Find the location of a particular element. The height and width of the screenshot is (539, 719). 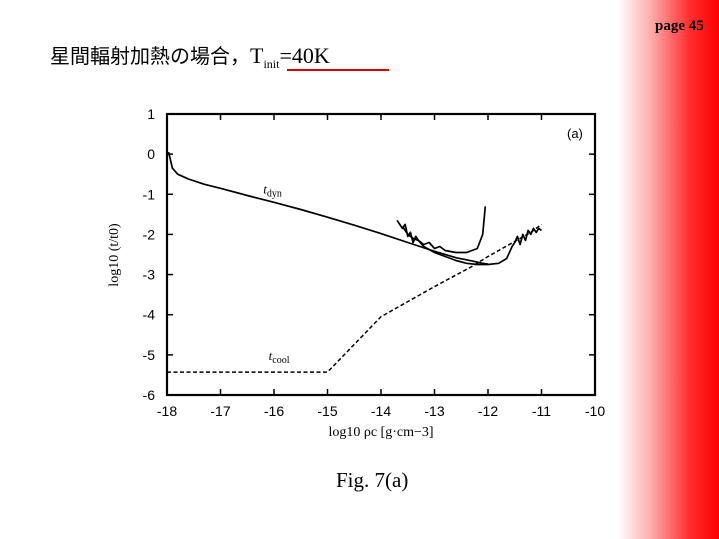

title-subscript: init is located at coordinates (271, 64).